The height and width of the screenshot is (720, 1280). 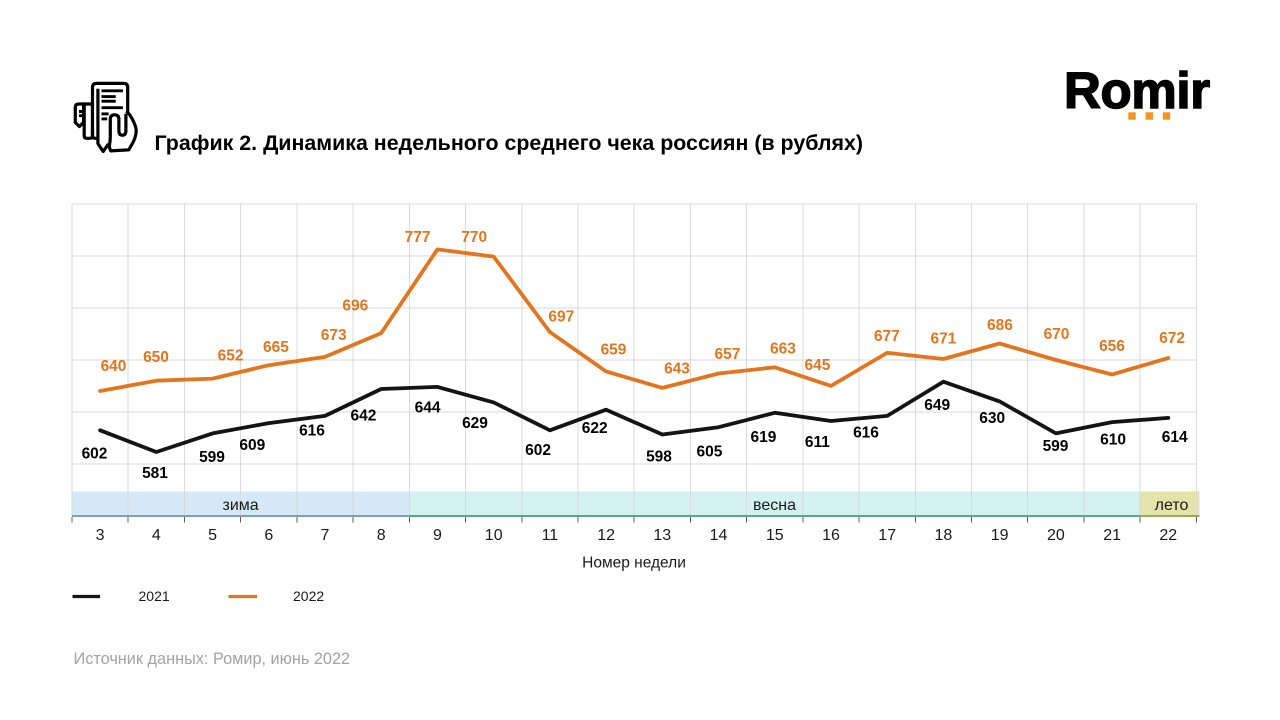 I want to click on svg-text: 642, so click(x=363, y=415).